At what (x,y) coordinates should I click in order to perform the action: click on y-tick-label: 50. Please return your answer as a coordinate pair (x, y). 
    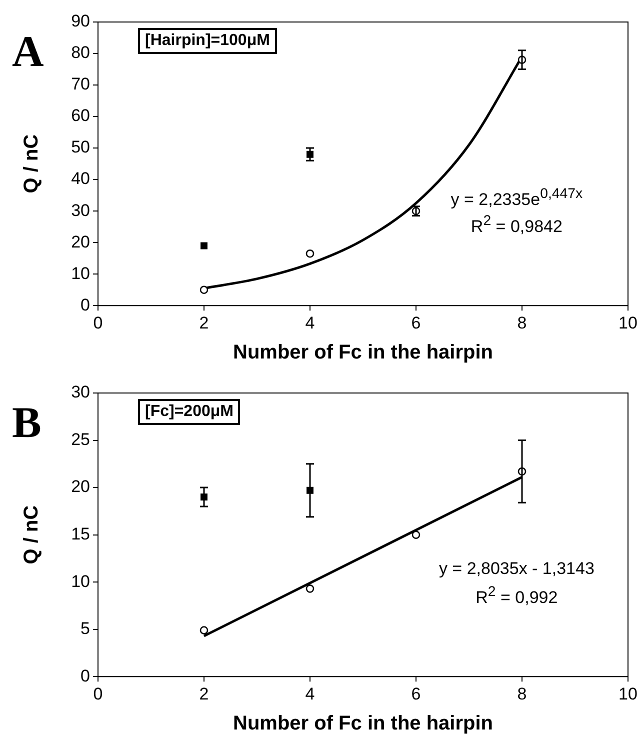
    Looking at the image, I should click on (80, 147).